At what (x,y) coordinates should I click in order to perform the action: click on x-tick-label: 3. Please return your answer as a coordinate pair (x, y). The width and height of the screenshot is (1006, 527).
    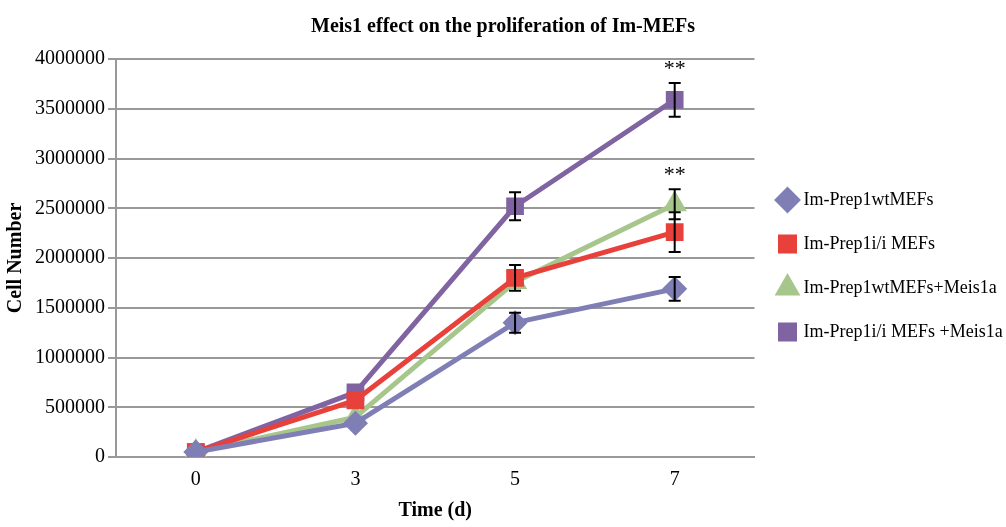
    Looking at the image, I should click on (355, 478).